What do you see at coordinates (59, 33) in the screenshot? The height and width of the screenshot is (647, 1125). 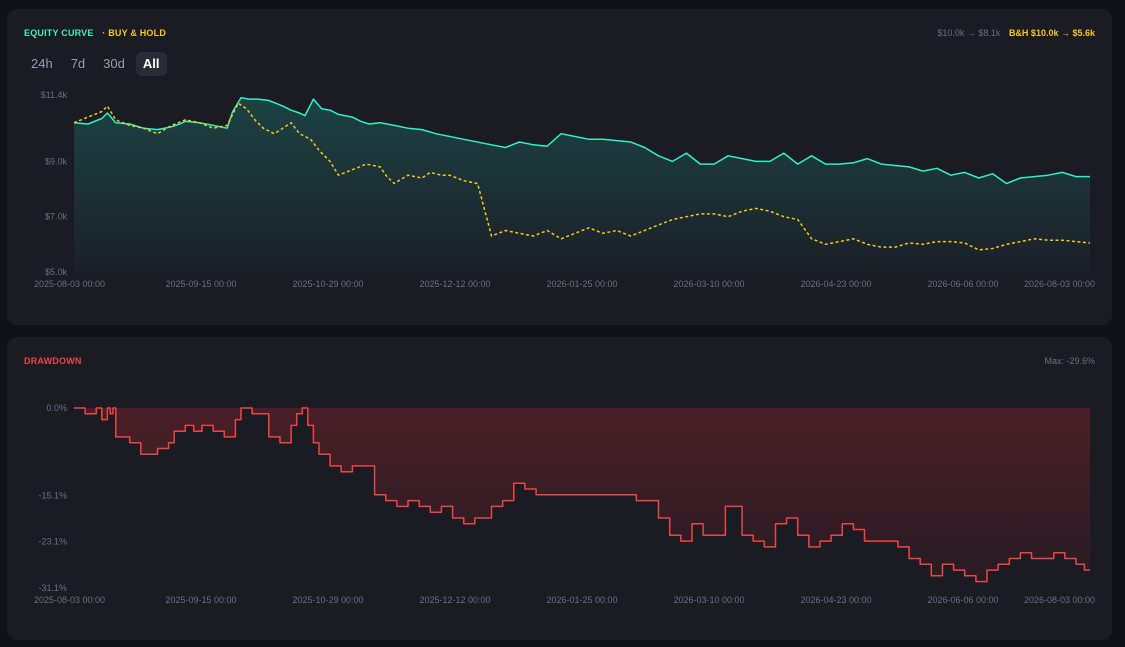 I see `equity-curve-title: EQUITY CURVE` at bounding box center [59, 33].